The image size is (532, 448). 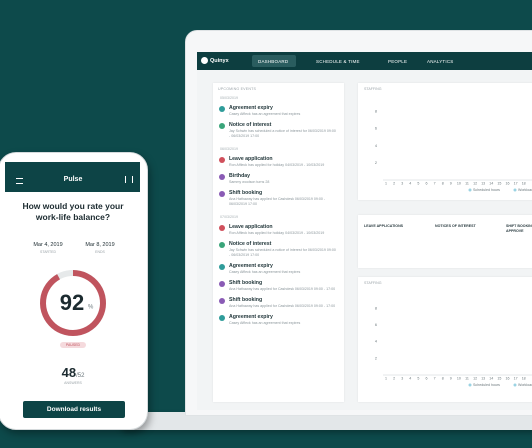 What do you see at coordinates (204, 60) in the screenshot?
I see `logo-mark` at bounding box center [204, 60].